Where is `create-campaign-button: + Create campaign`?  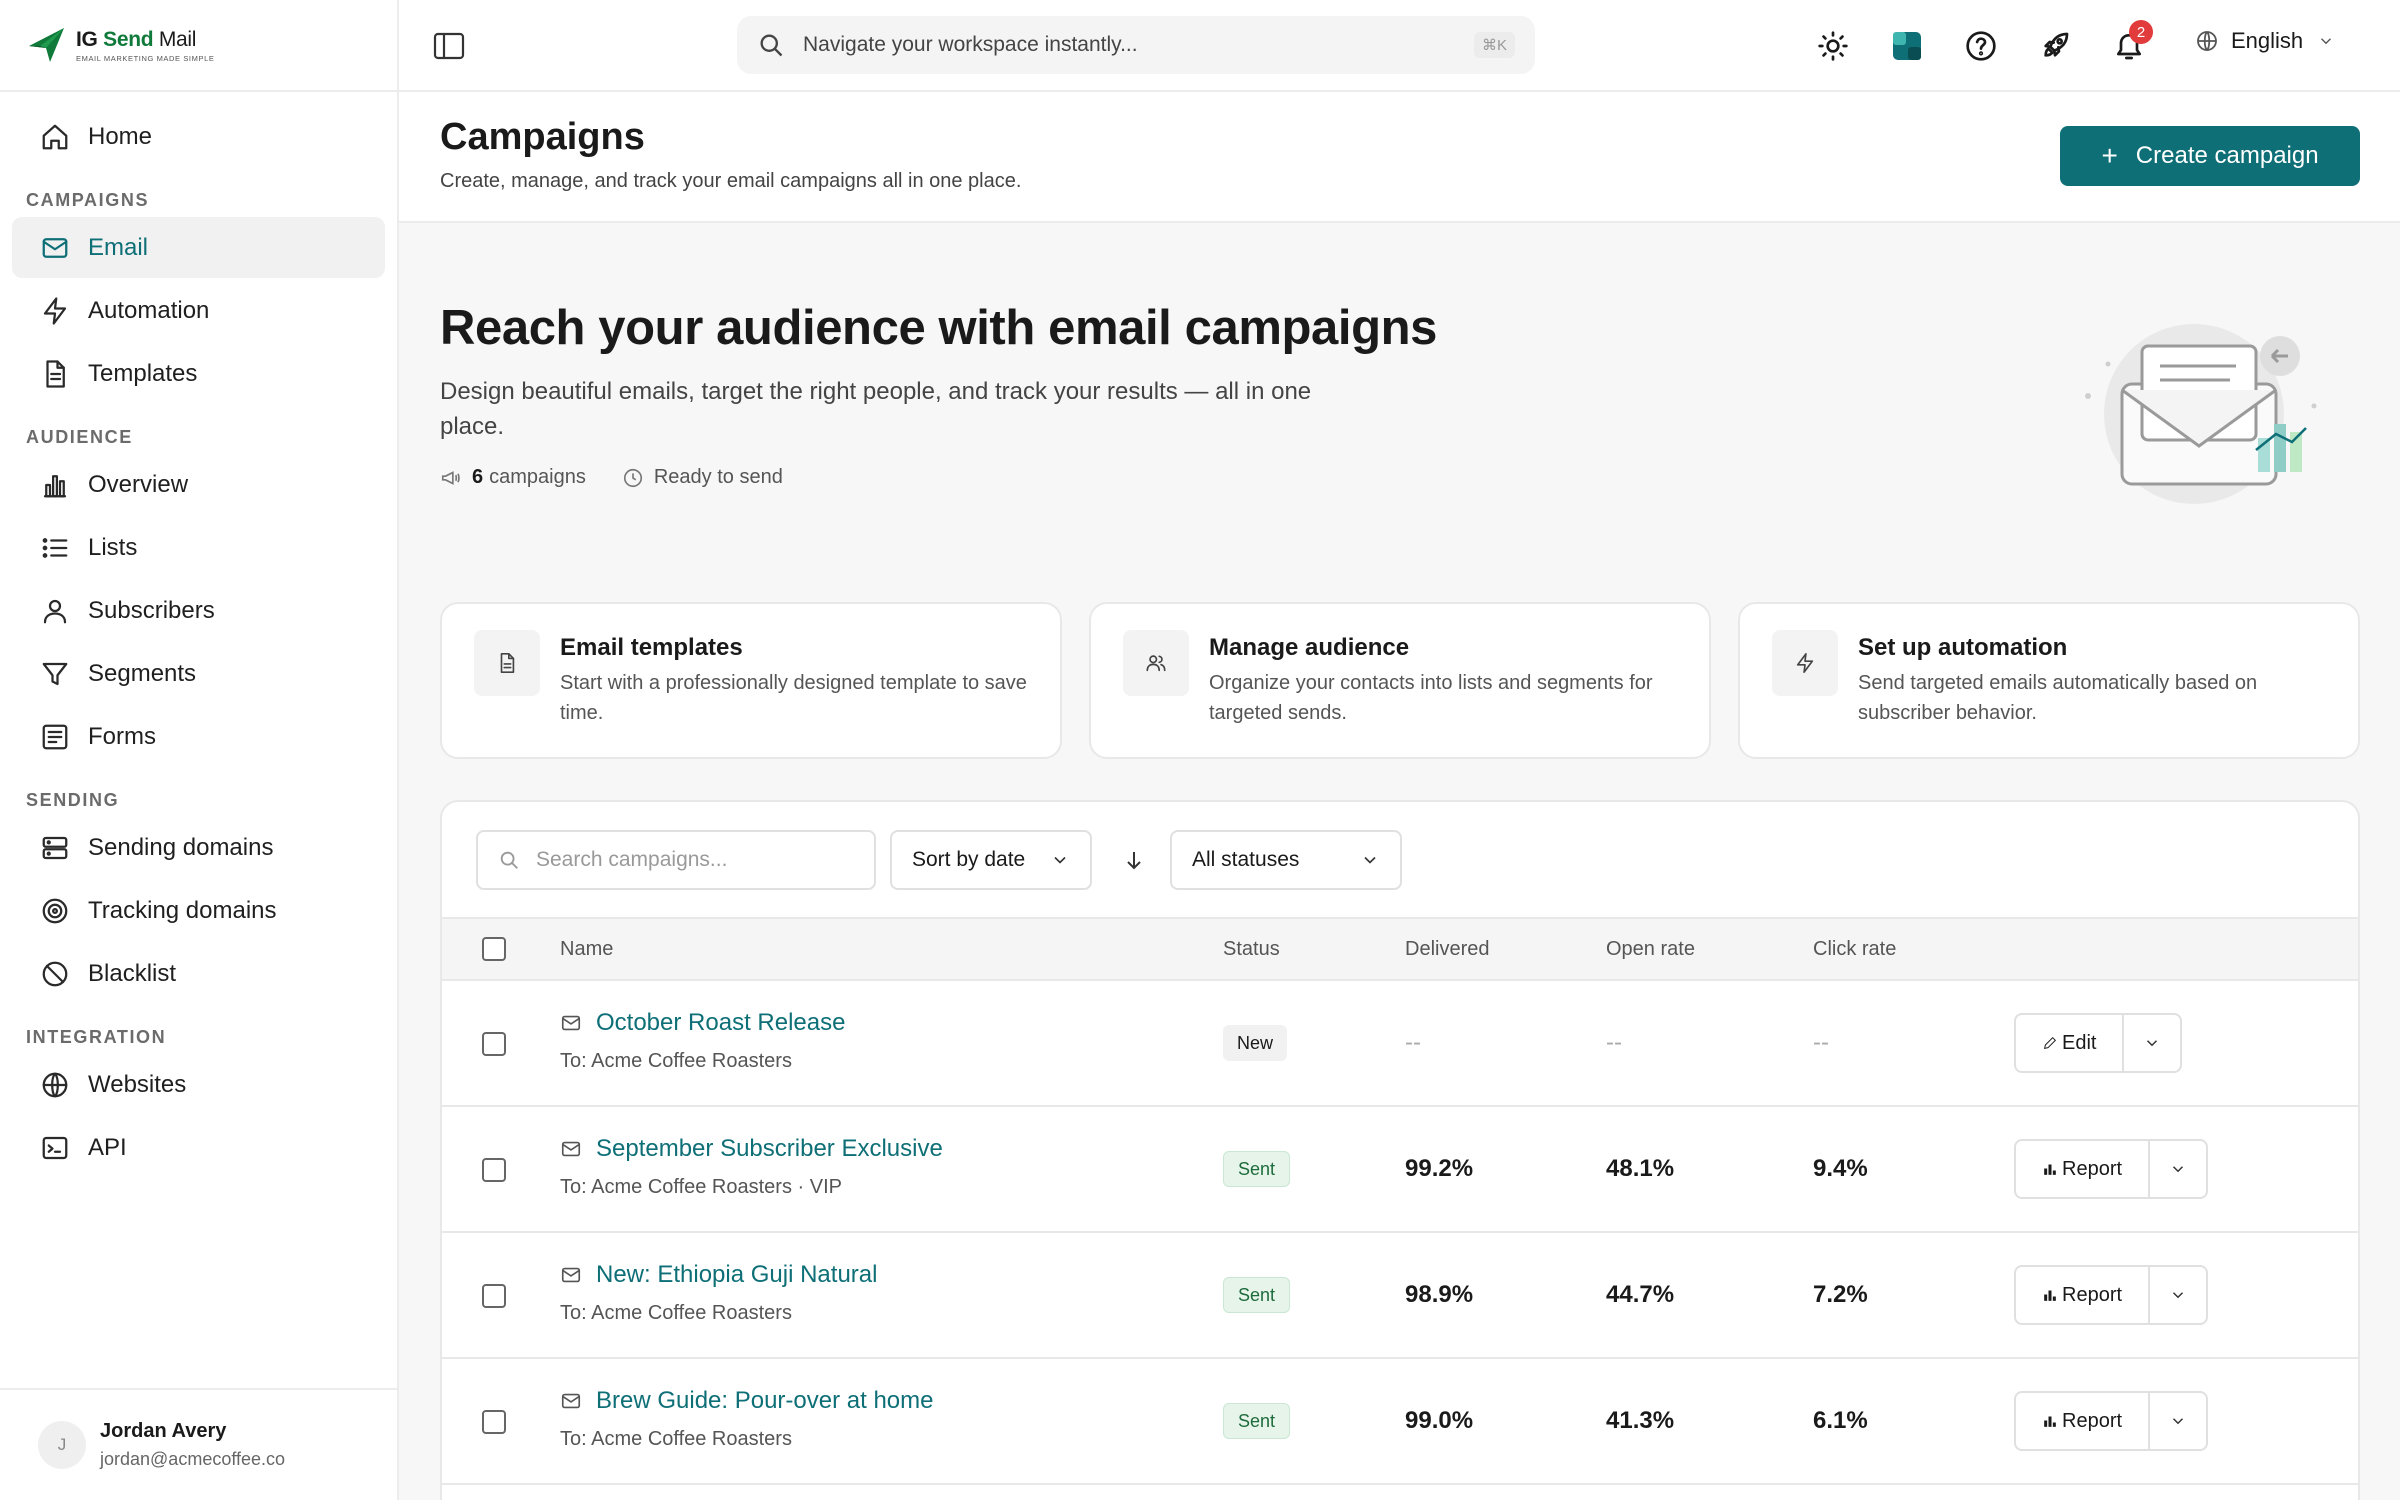
create-campaign-button: + Create campaign is located at coordinates (2210, 156).